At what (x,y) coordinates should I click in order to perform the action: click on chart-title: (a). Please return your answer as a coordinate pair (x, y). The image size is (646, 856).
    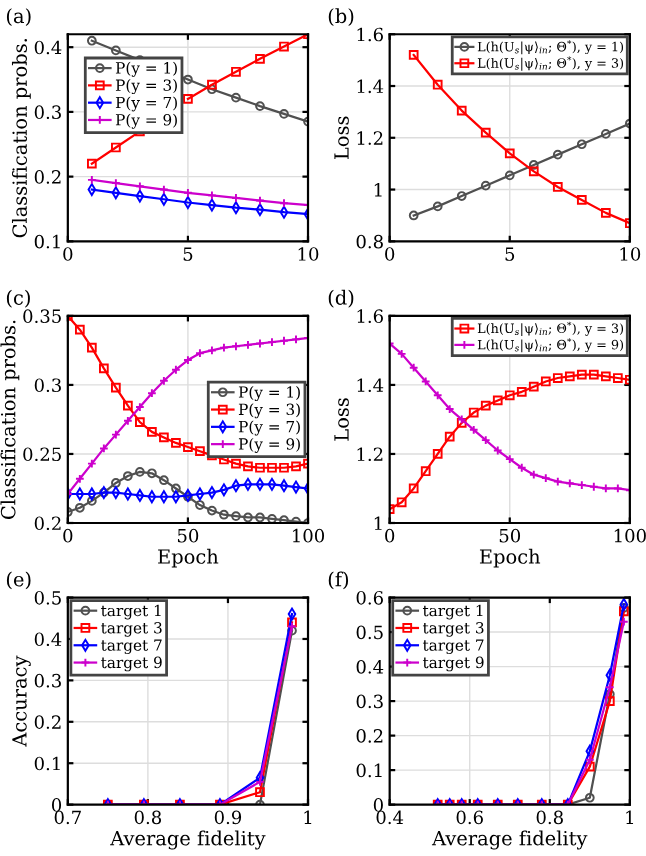
    Looking at the image, I should click on (18, 17).